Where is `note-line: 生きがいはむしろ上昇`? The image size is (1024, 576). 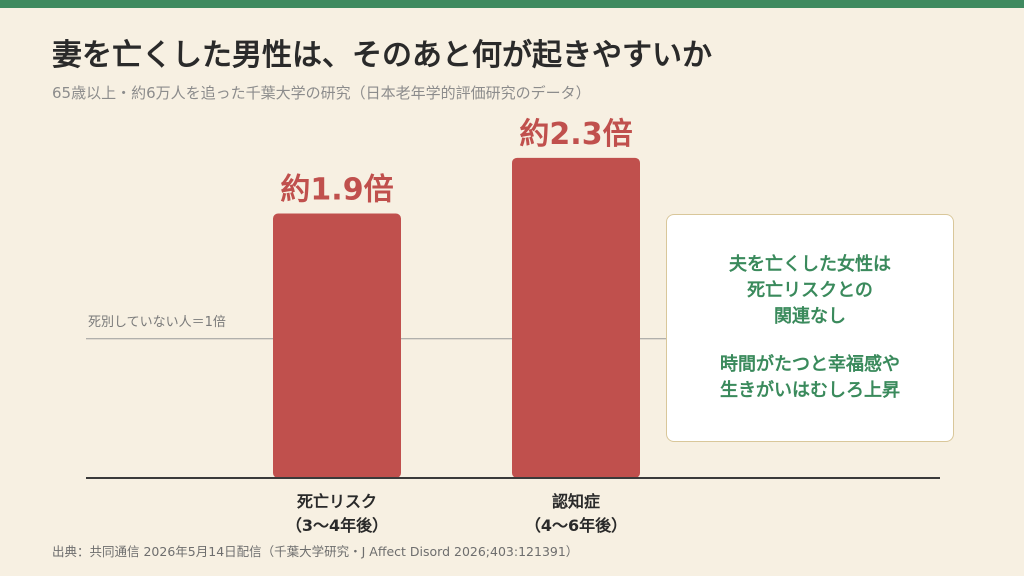 note-line: 生きがいはむしろ上昇 is located at coordinates (810, 390).